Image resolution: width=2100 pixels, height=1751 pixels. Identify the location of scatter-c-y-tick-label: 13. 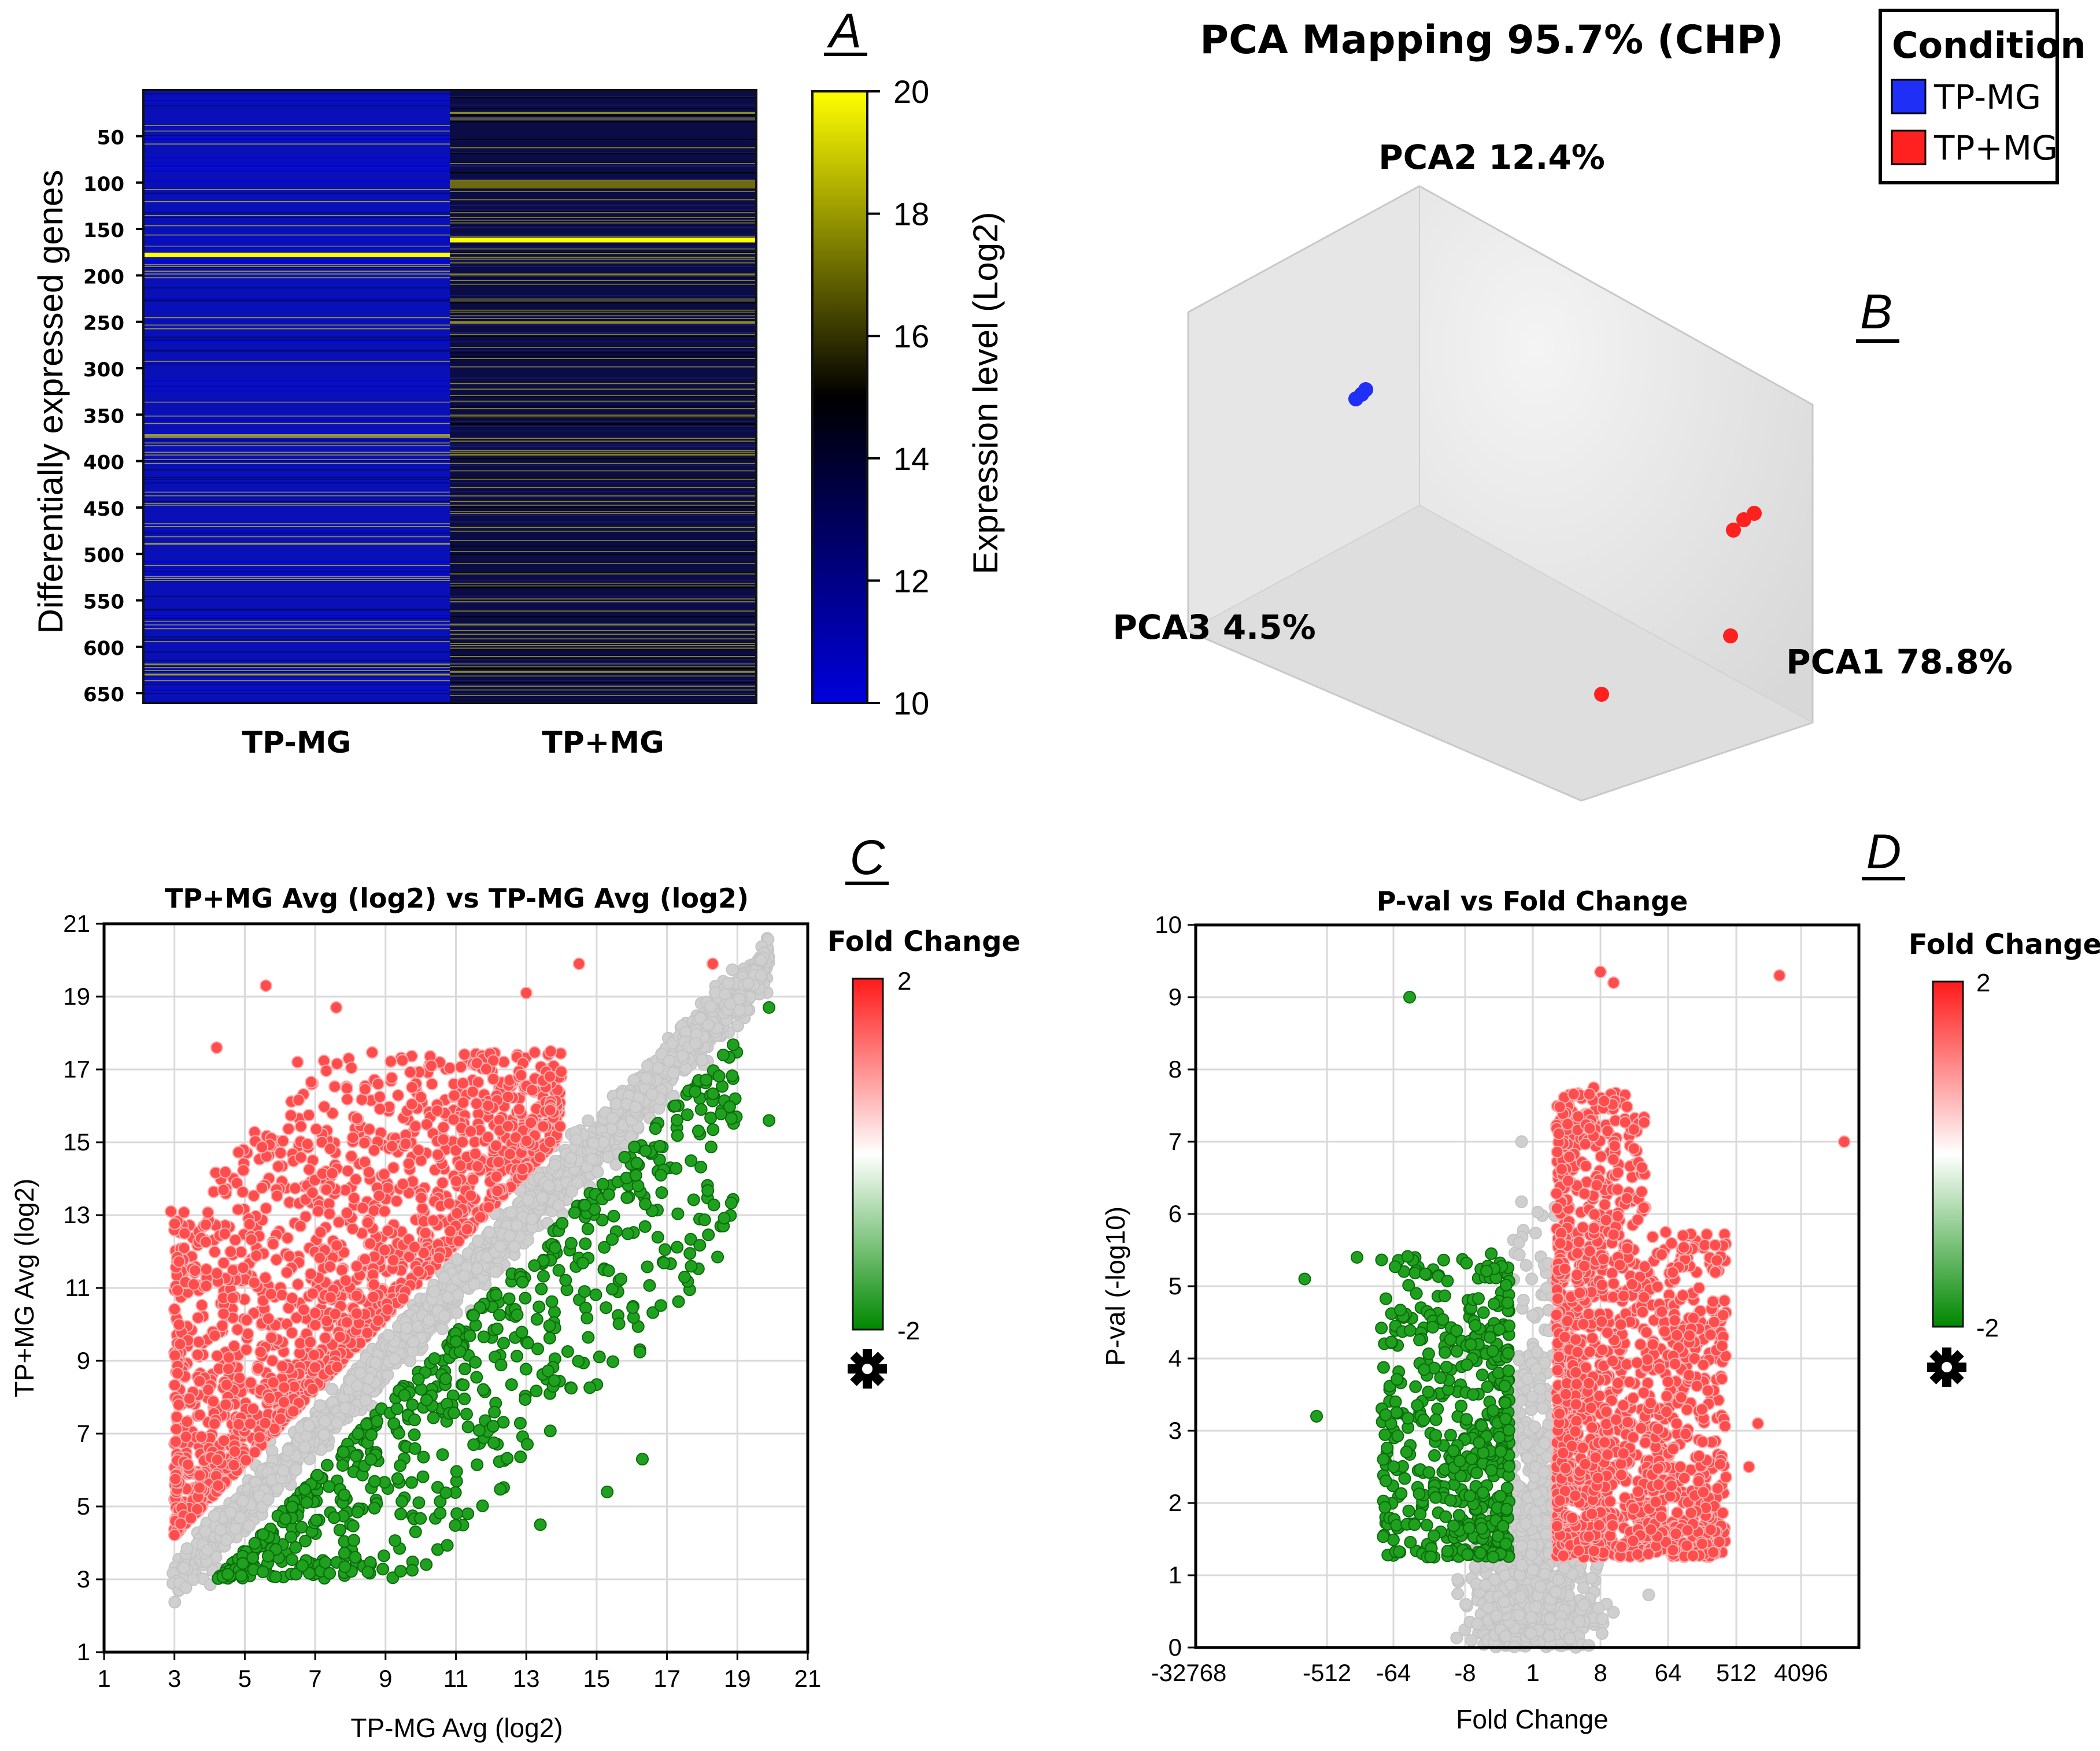
(76, 1215).